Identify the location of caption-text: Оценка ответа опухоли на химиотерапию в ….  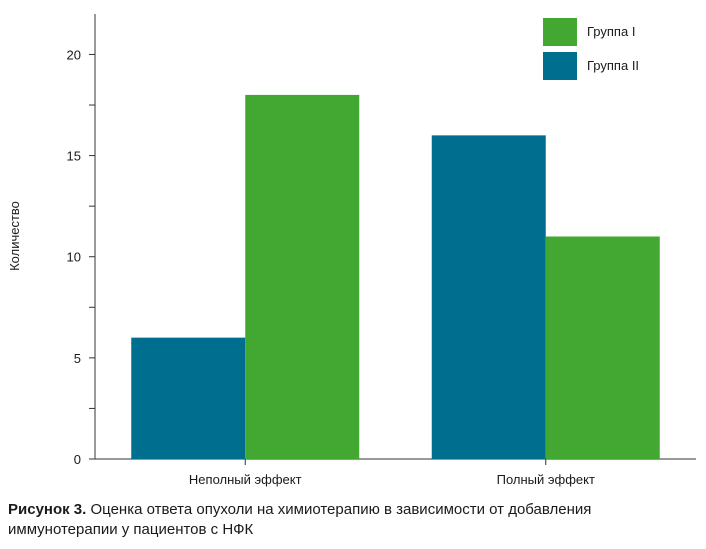
(300, 519).